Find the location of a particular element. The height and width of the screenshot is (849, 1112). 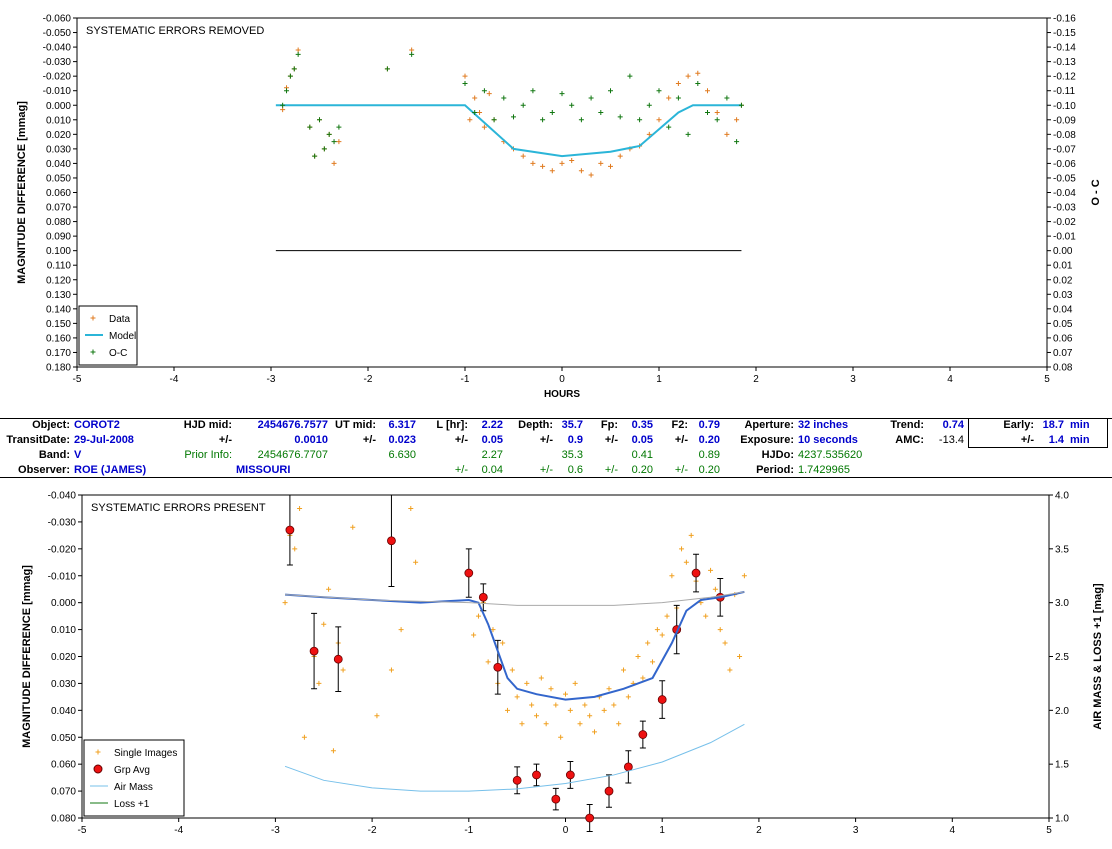

y2-tick-label: -0.14 is located at coordinates (1064, 48).